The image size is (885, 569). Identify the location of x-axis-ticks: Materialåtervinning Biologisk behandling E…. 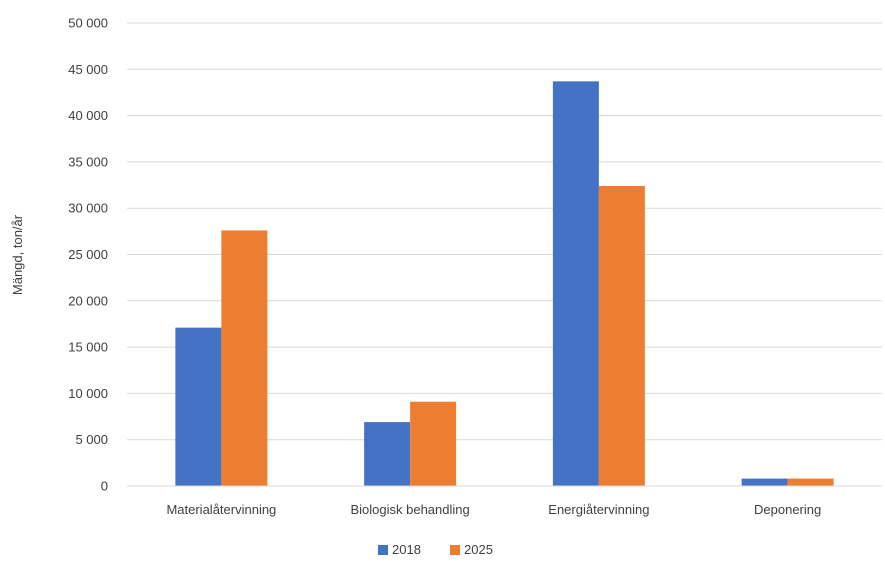
(493, 509).